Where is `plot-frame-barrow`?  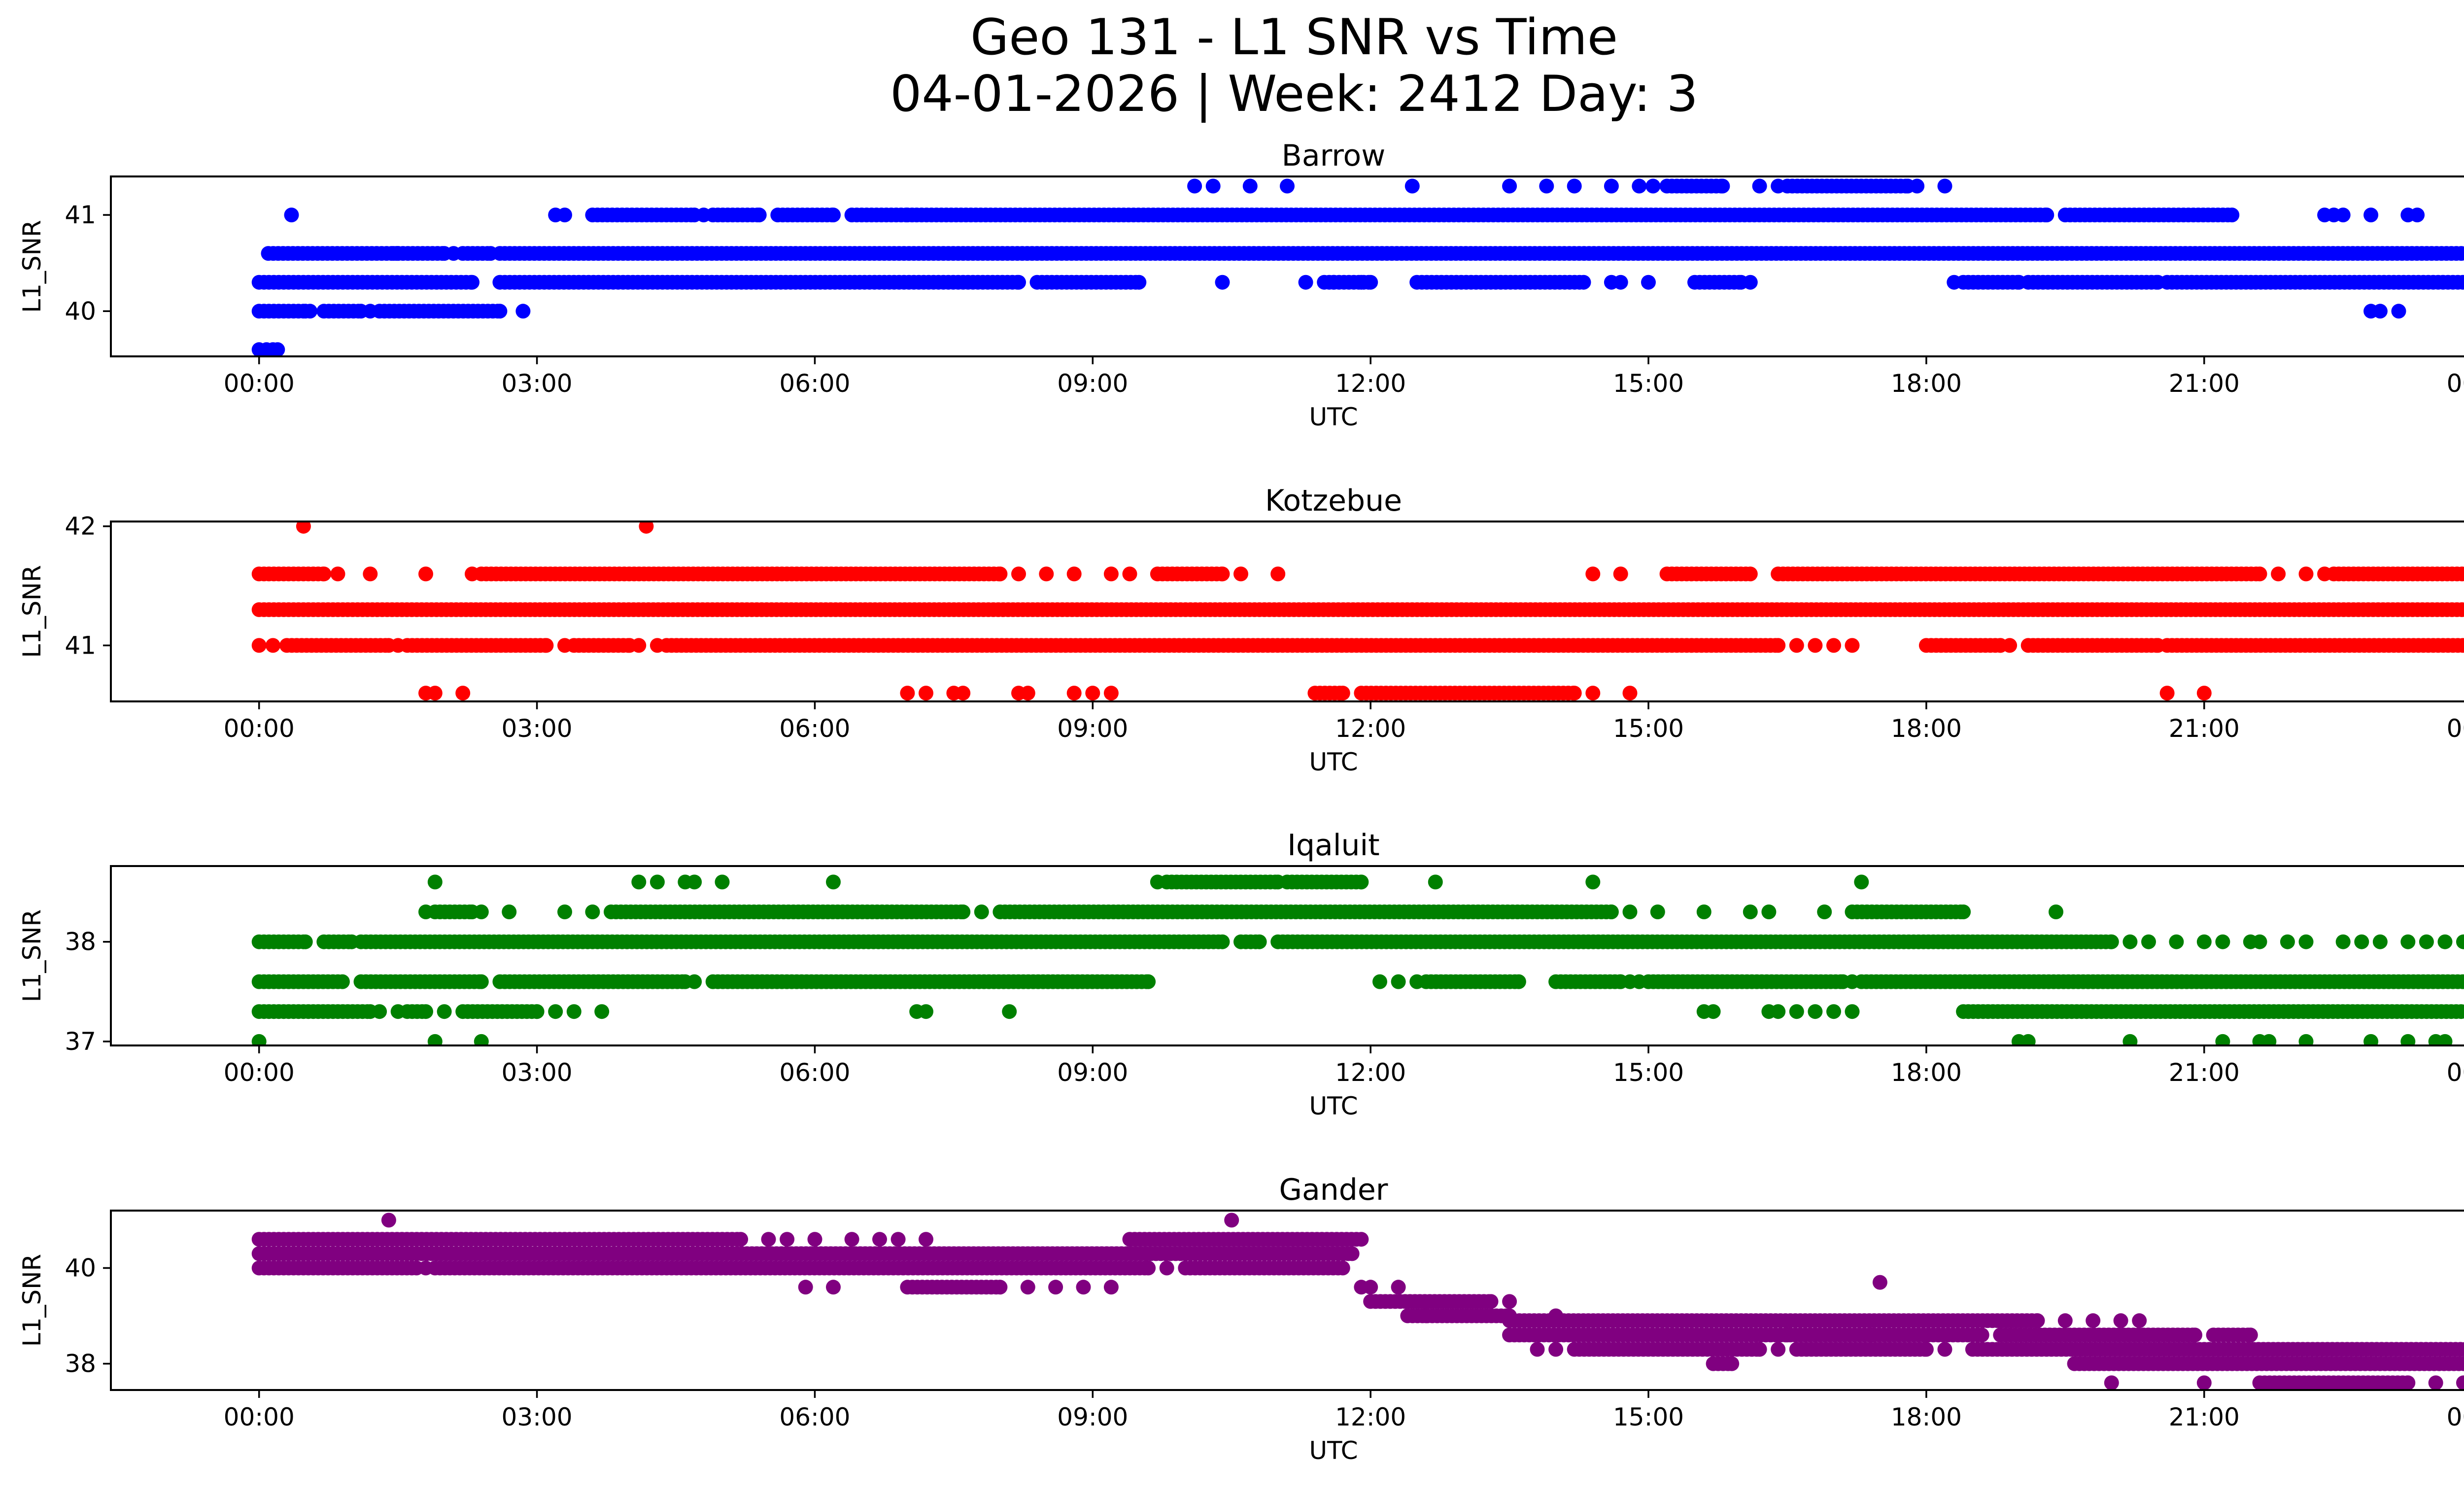 plot-frame-barrow is located at coordinates (1287, 266).